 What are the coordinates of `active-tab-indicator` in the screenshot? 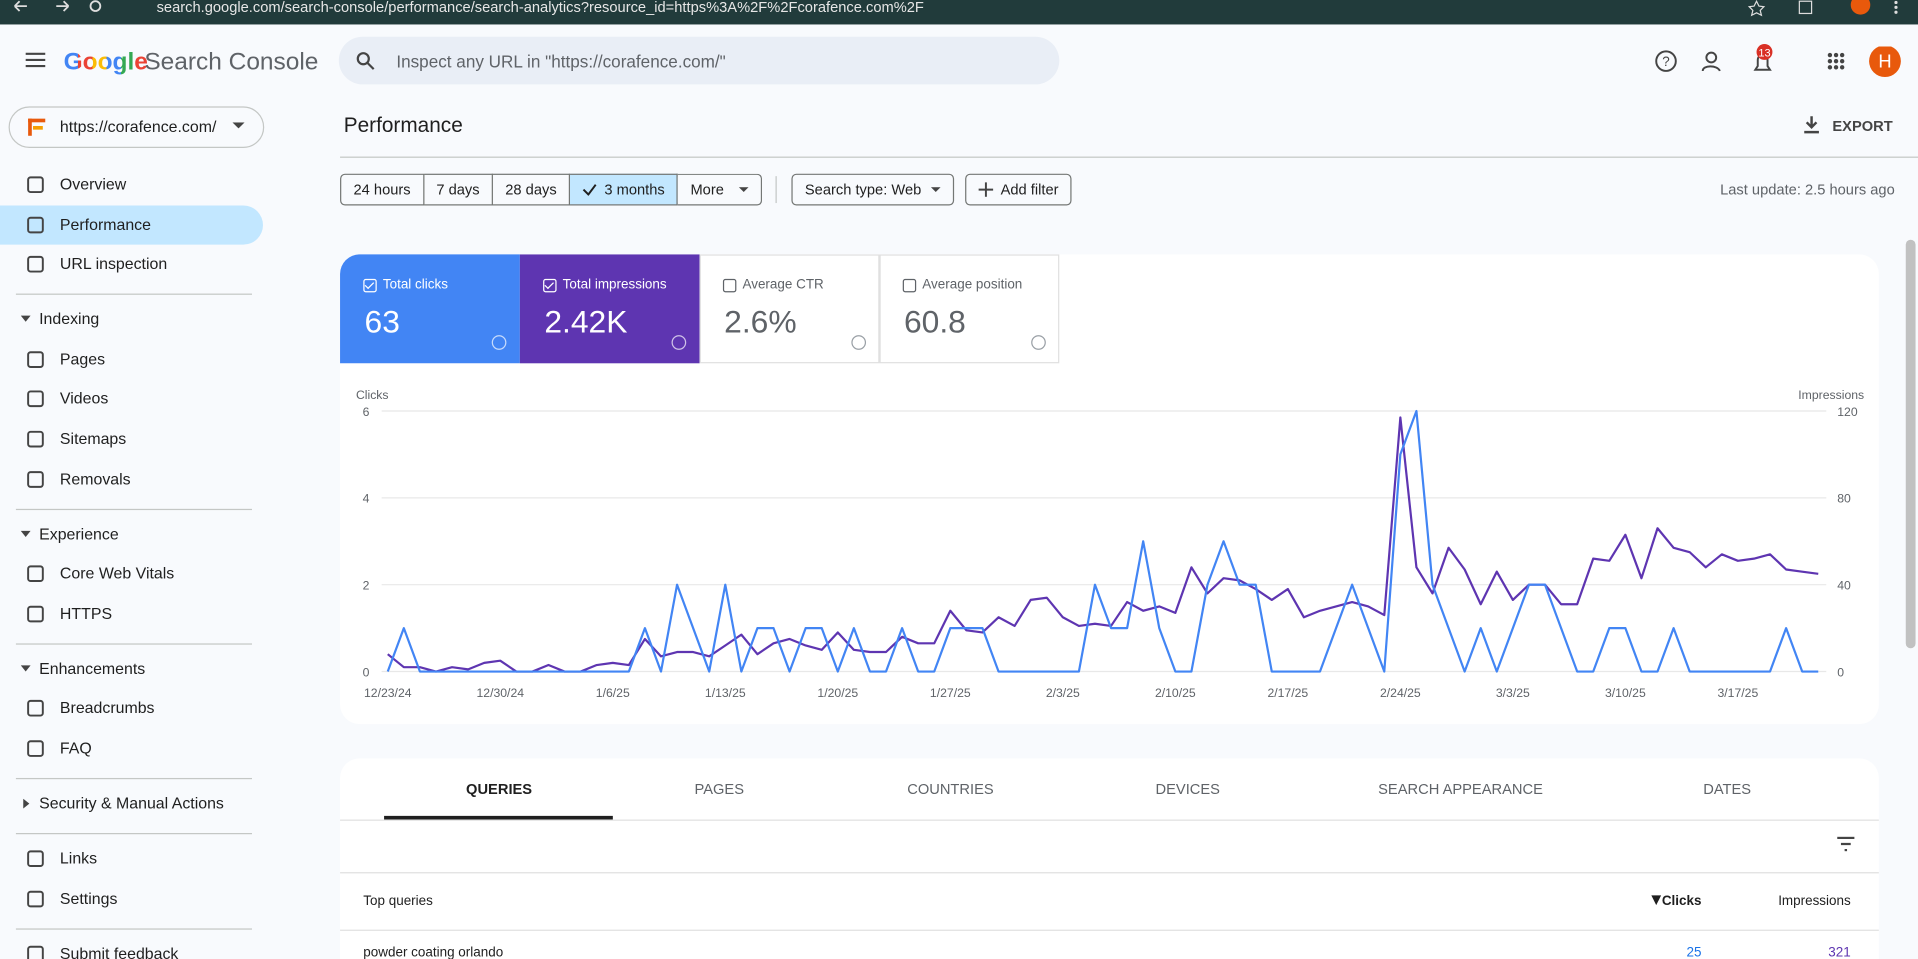 It's located at (498, 817).